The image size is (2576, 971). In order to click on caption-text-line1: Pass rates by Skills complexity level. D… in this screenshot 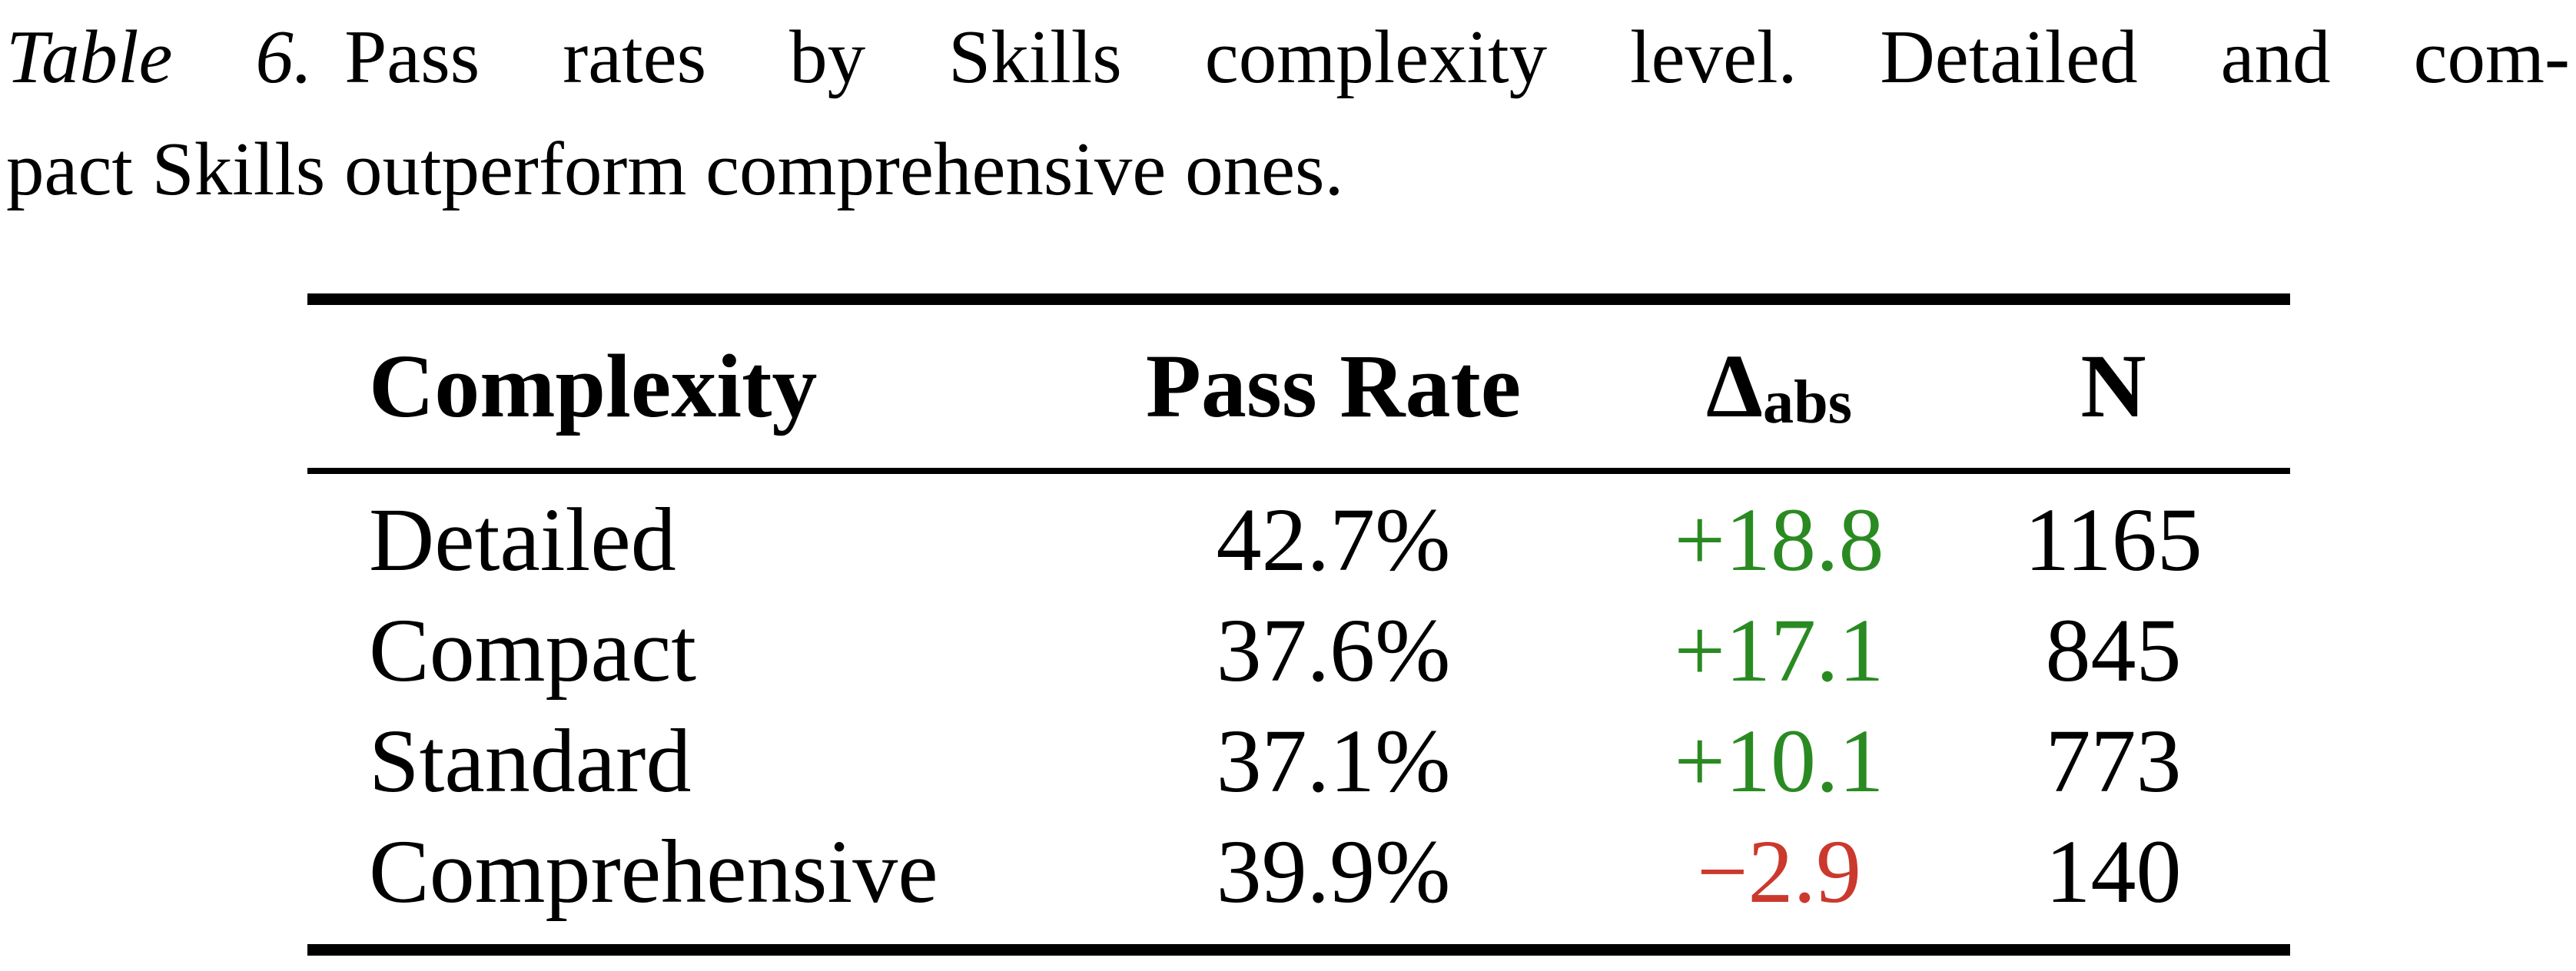, I will do `click(1457, 57)`.